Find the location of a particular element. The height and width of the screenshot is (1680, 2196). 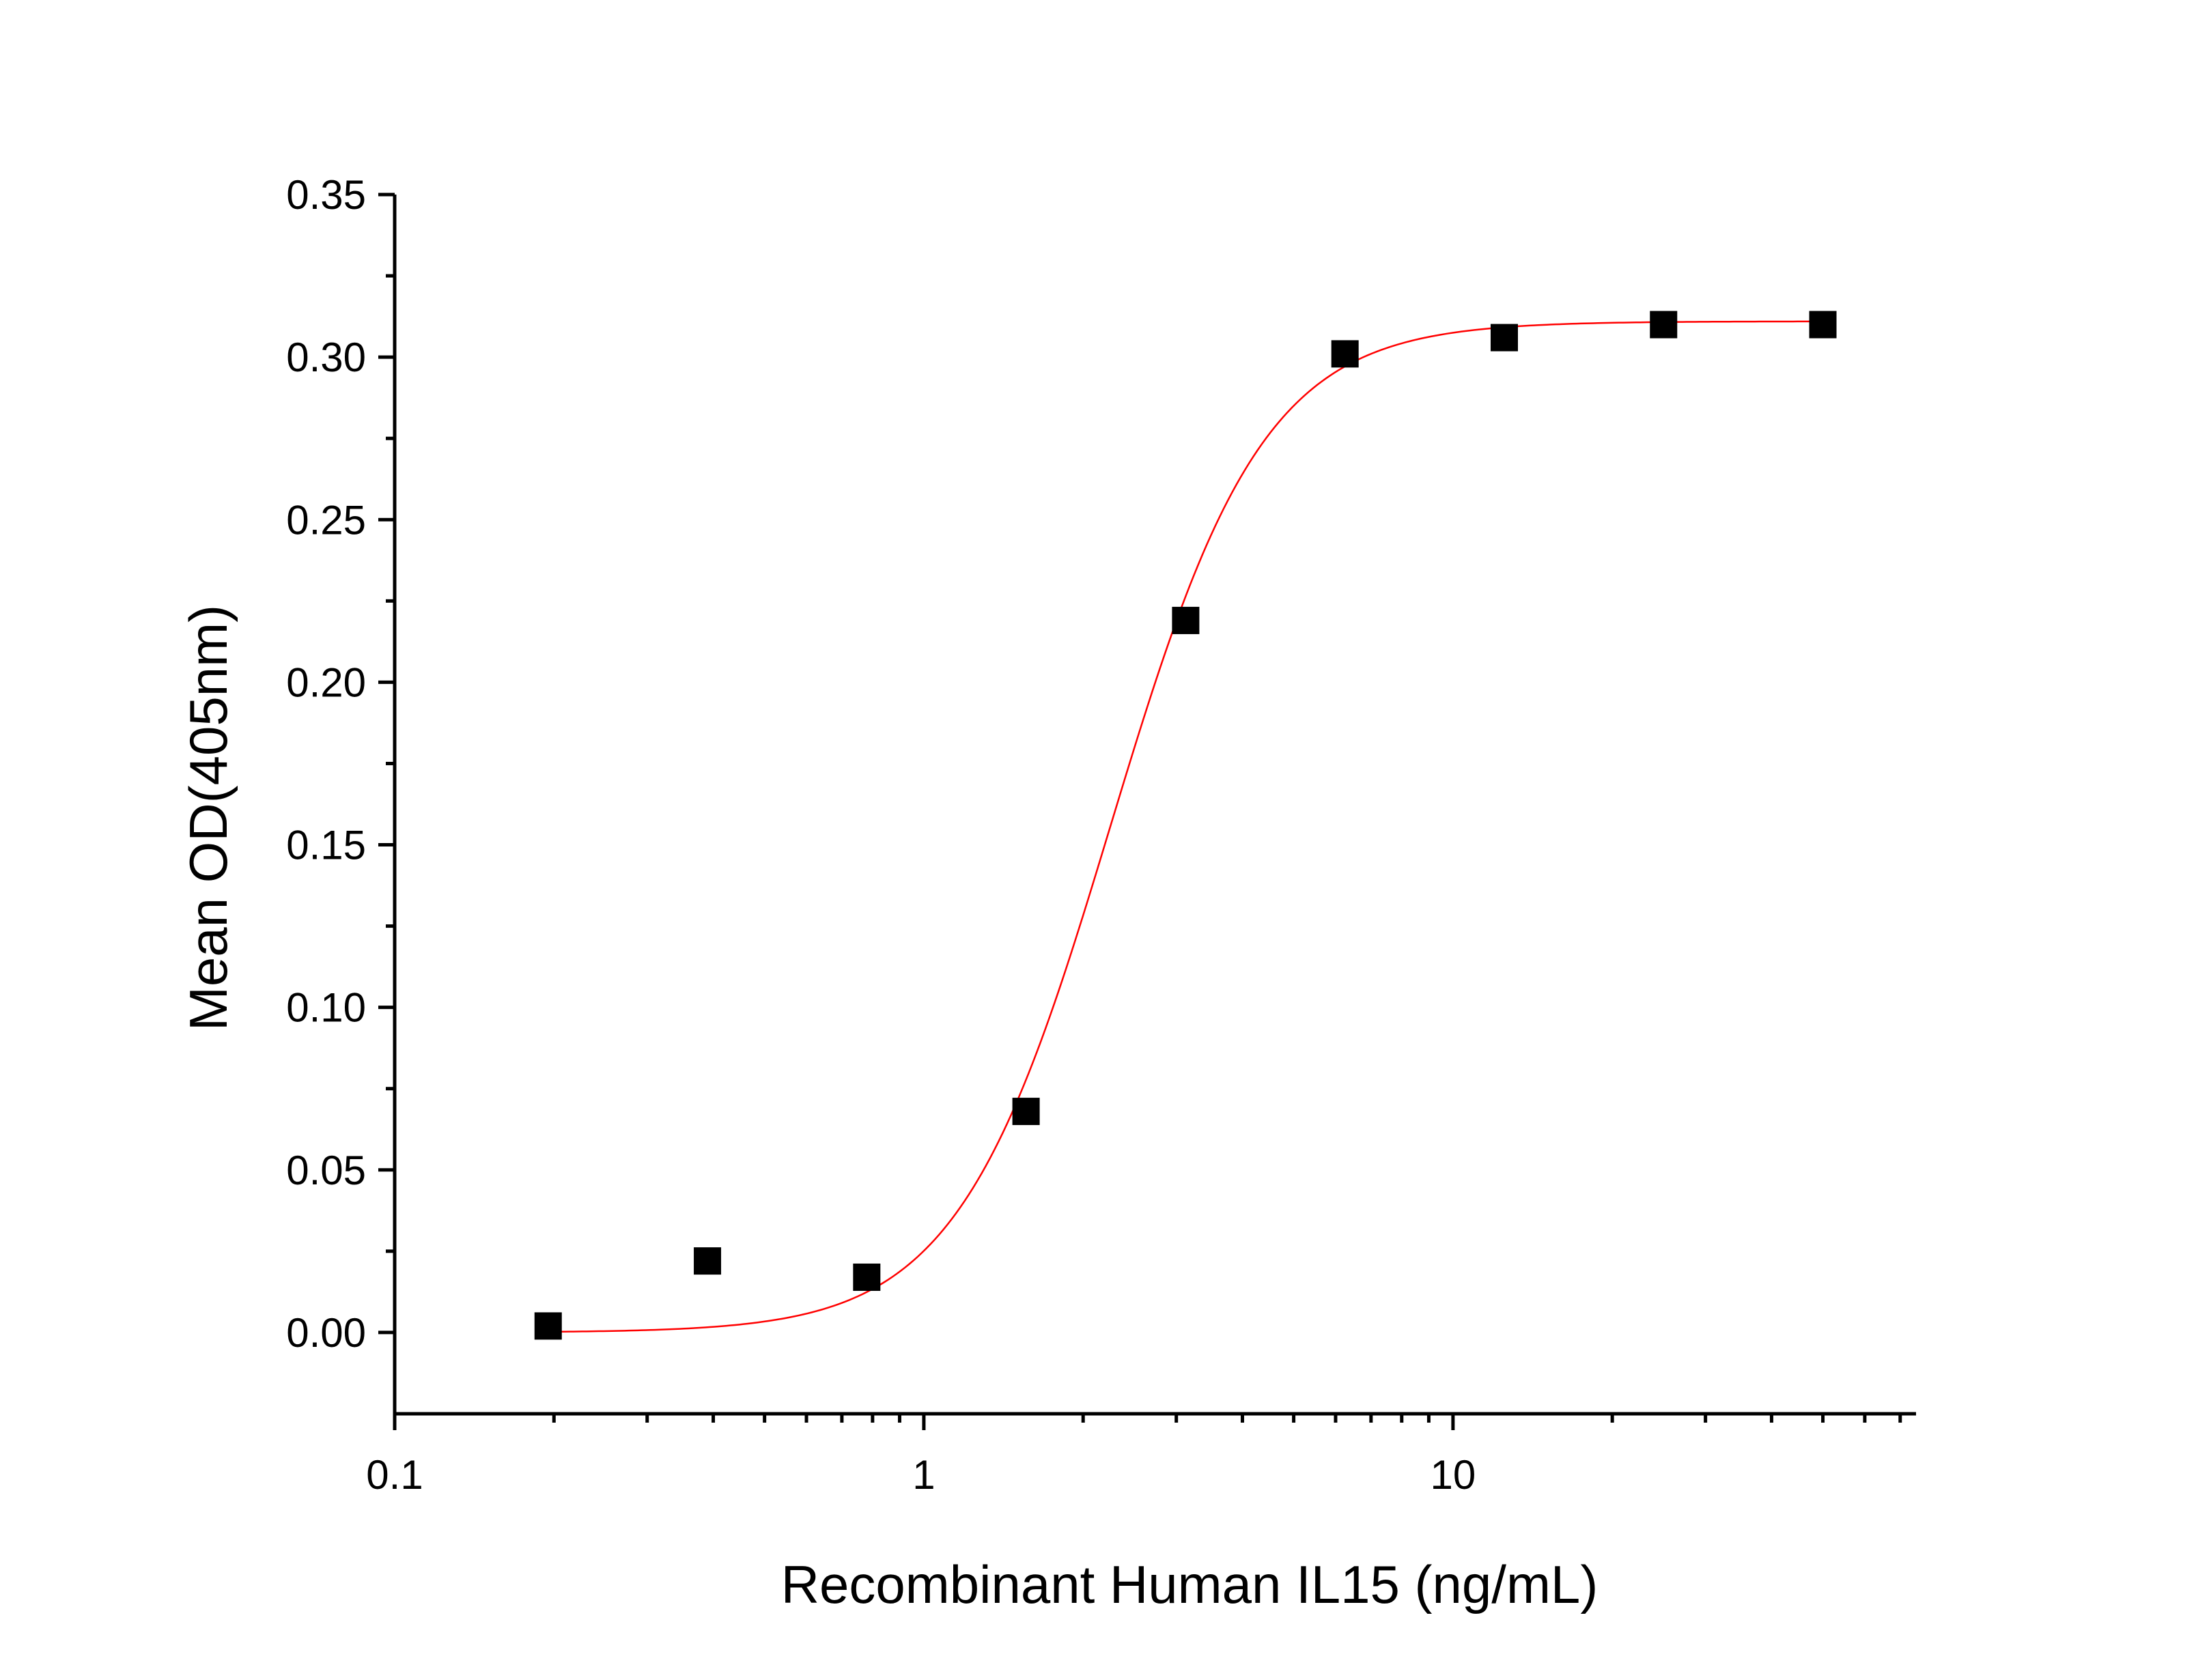

y-tick-label: 0.20 is located at coordinates (326, 682).